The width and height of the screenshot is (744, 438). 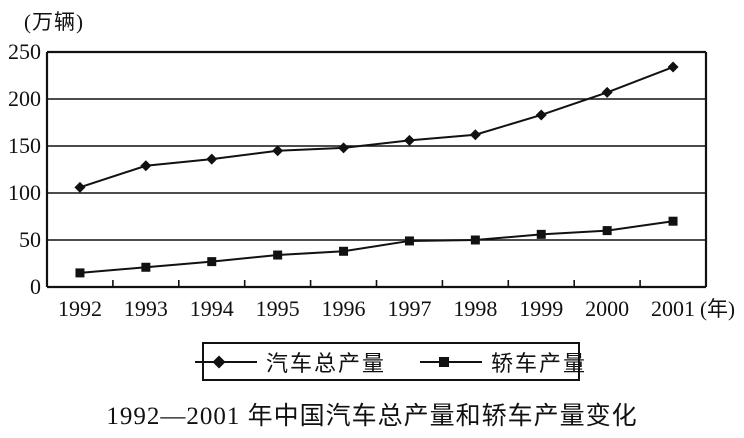 I want to click on y-axis-unit-label: (万辆), so click(x=54, y=22).